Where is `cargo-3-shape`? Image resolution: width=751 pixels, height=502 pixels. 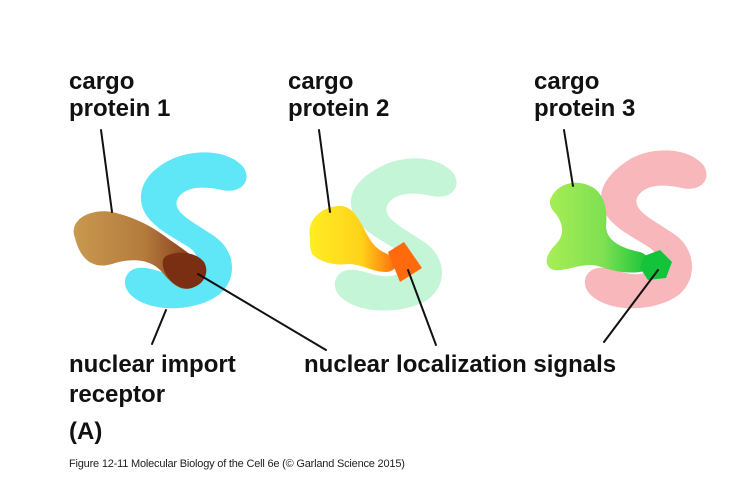
cargo-3-shape is located at coordinates (598, 227).